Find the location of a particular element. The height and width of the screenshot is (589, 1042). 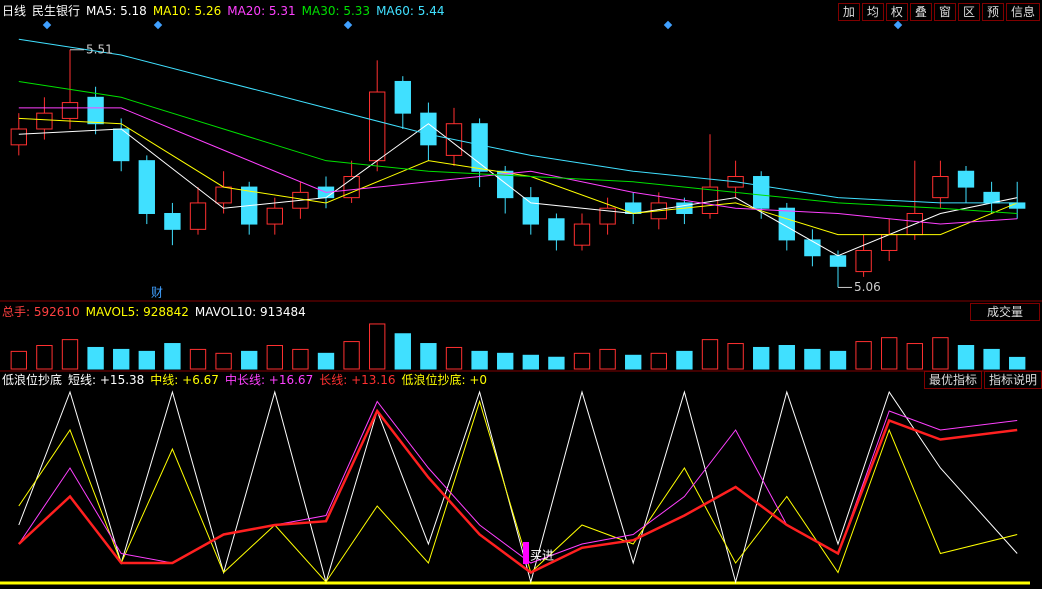

button: 指标说明 is located at coordinates (1012, 380).